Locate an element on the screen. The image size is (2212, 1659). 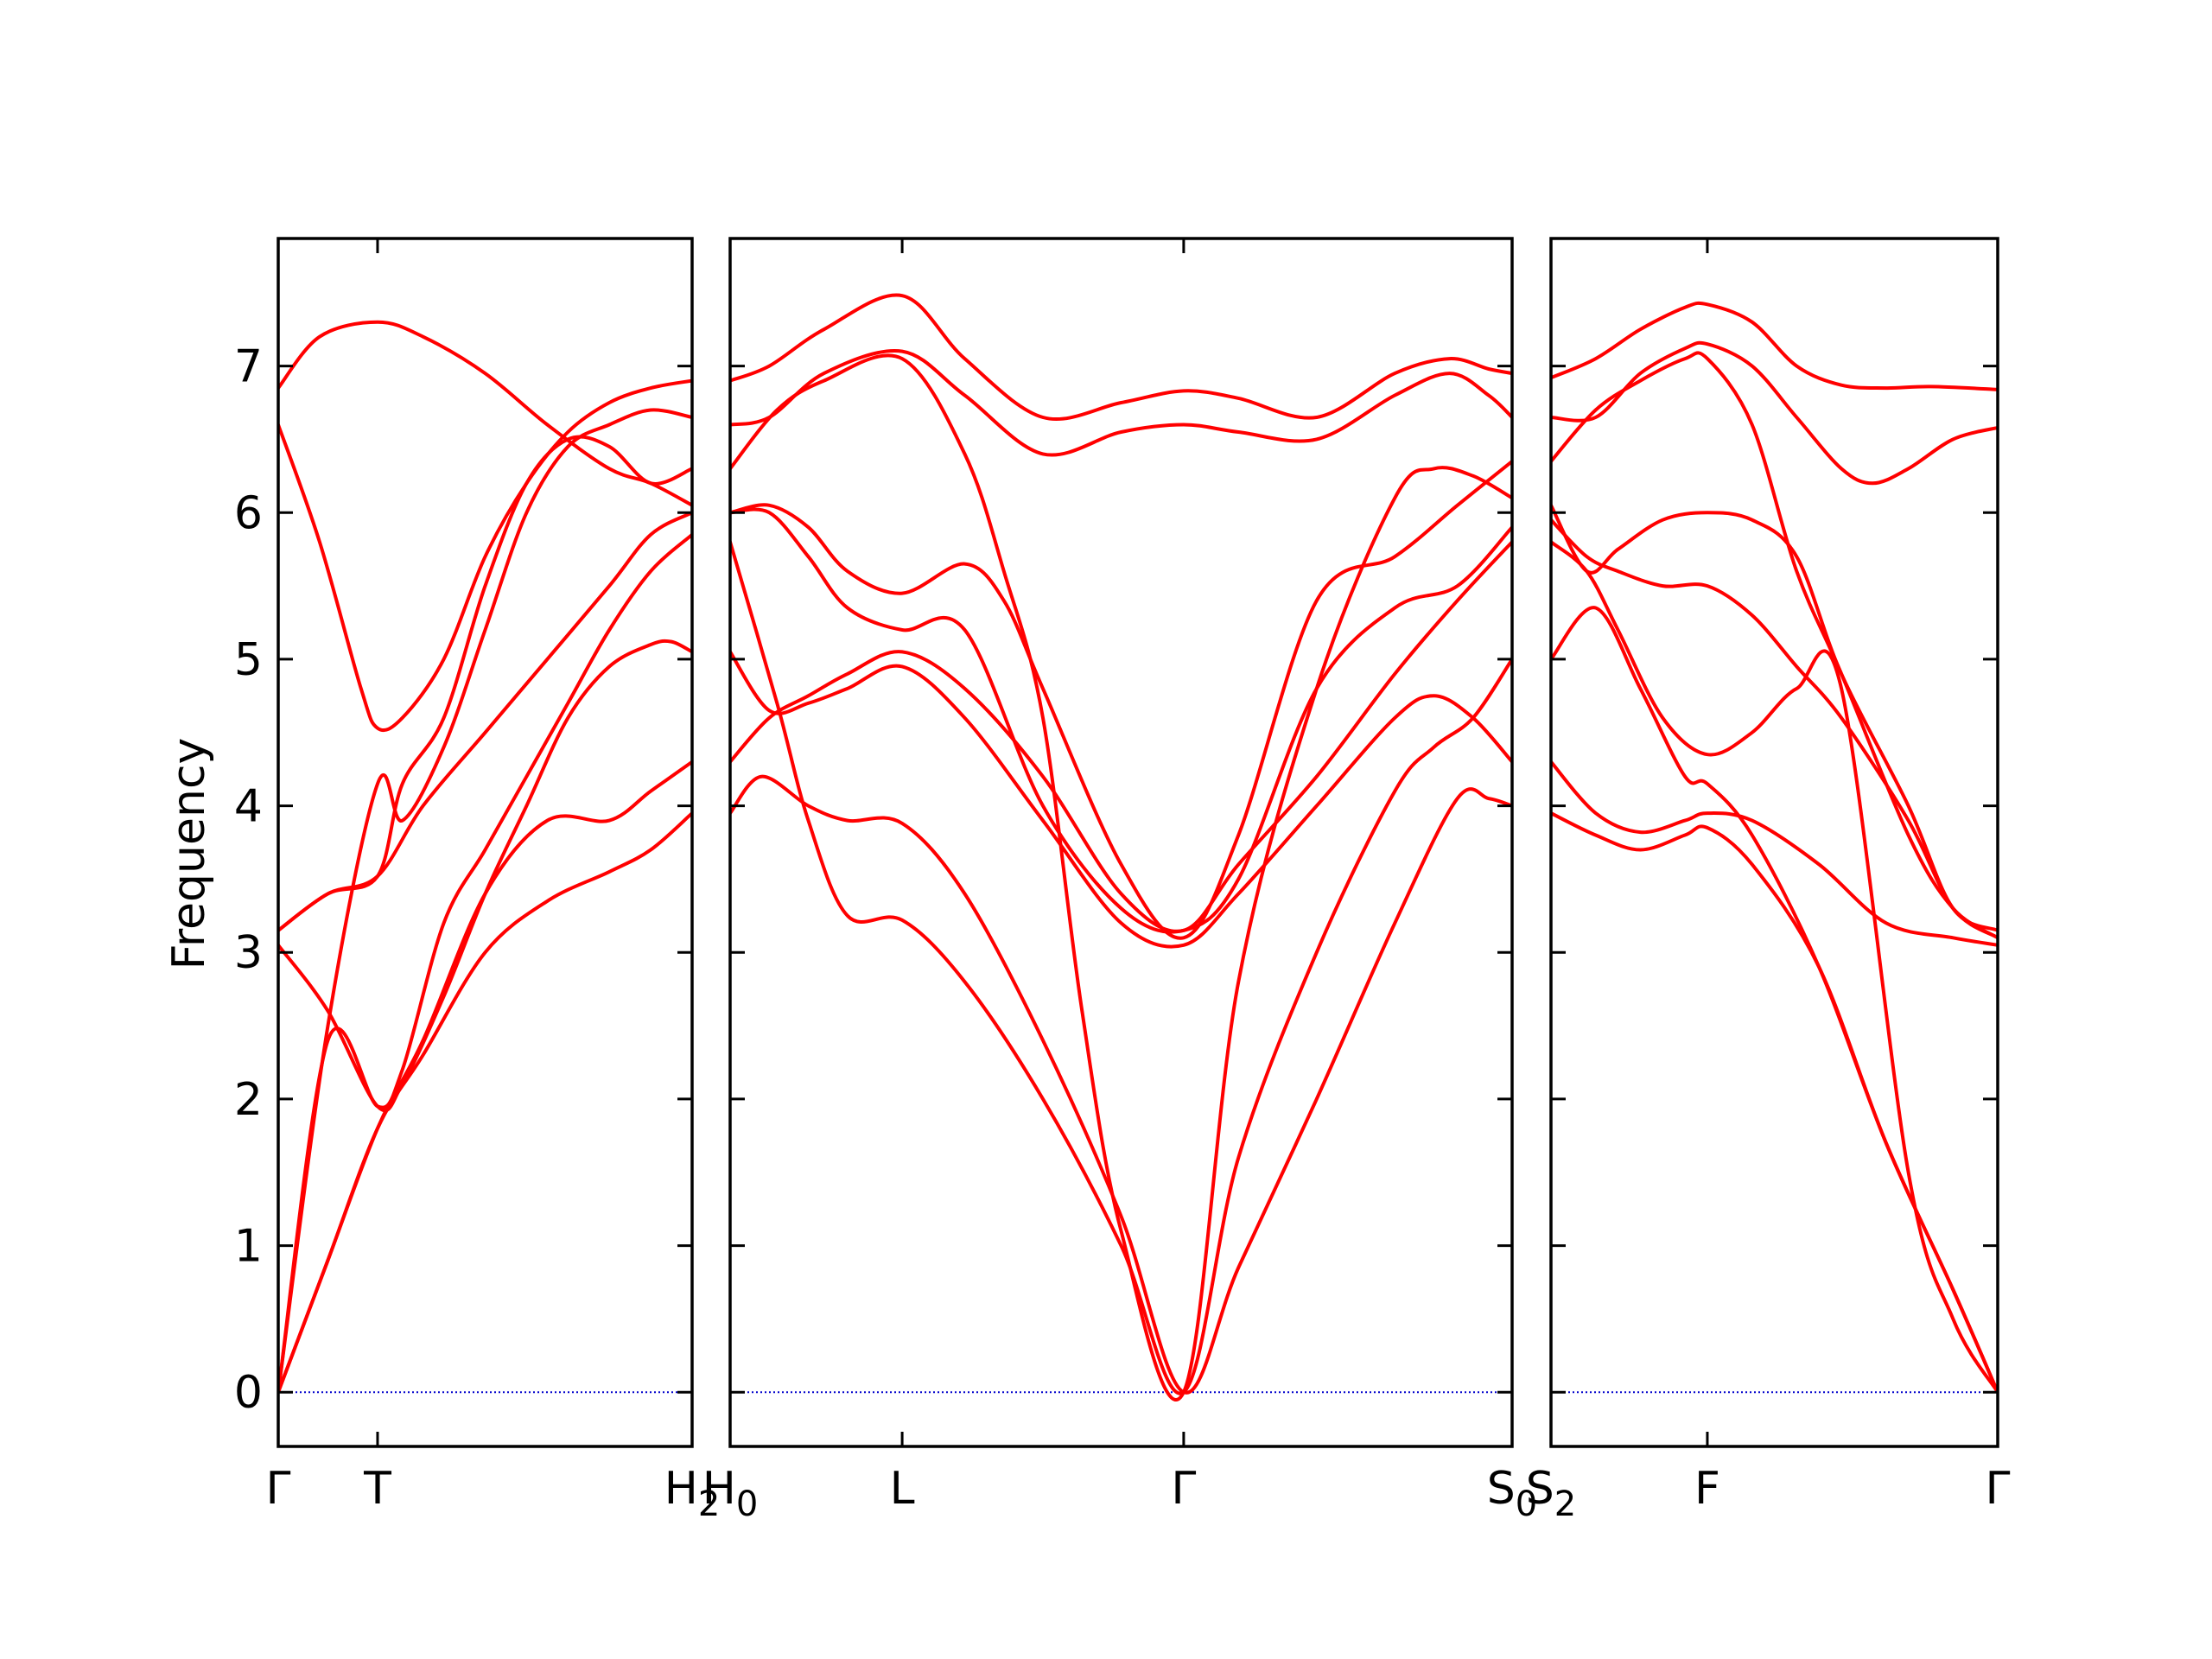
y-tick-label: 7 is located at coordinates (248, 367).